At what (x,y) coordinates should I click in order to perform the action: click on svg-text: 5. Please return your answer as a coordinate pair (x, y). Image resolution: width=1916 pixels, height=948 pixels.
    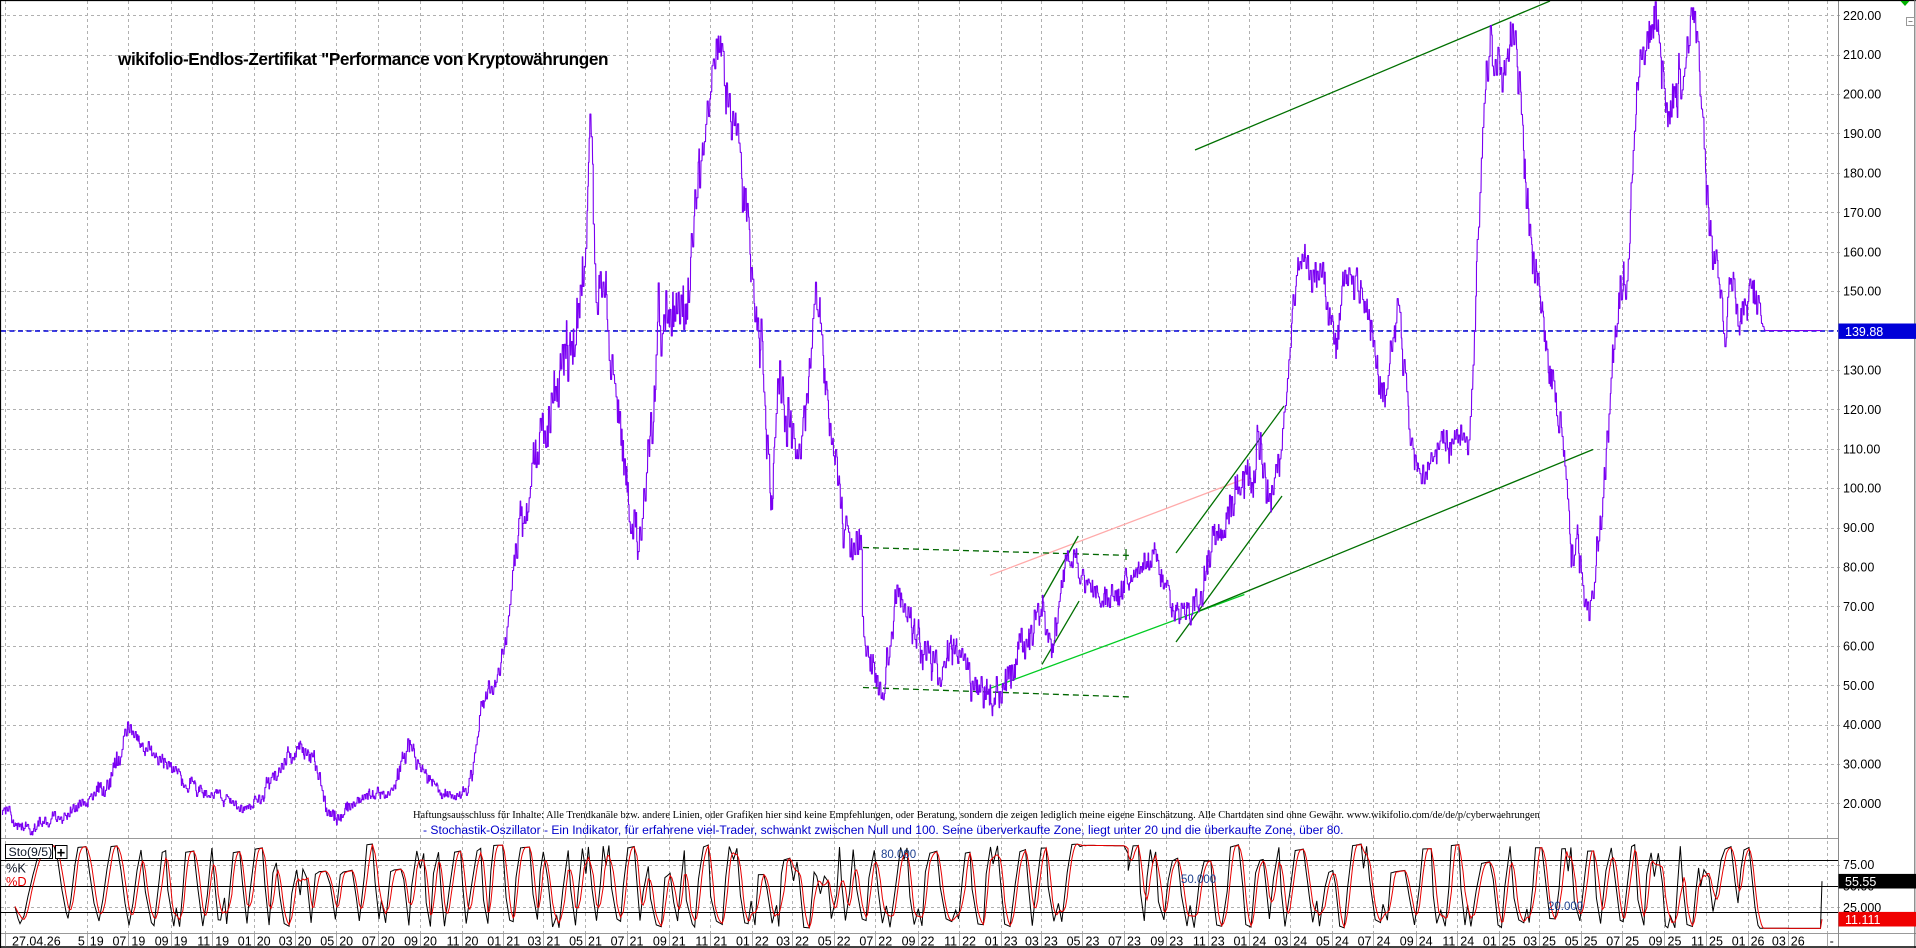
    Looking at the image, I should click on (81, 941).